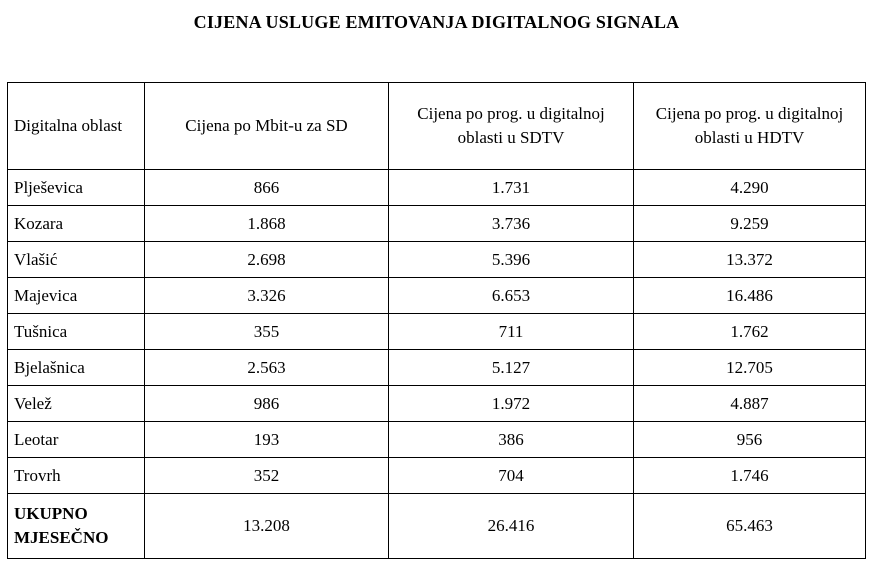 The image size is (873, 570). I want to click on area-name: Majevica, so click(76, 295).